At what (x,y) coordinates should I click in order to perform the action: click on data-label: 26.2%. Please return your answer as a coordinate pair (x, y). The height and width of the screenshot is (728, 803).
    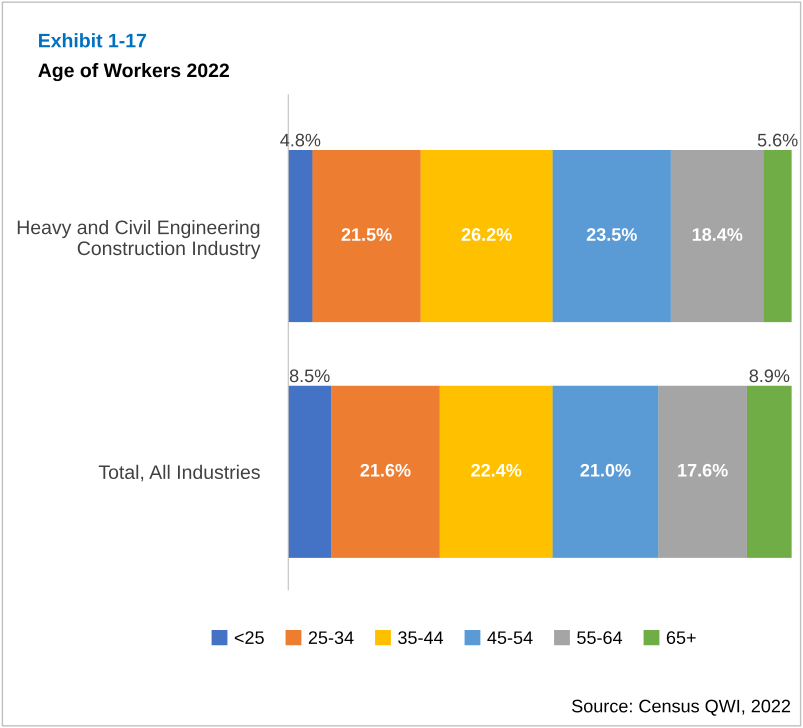
    Looking at the image, I should click on (487, 234).